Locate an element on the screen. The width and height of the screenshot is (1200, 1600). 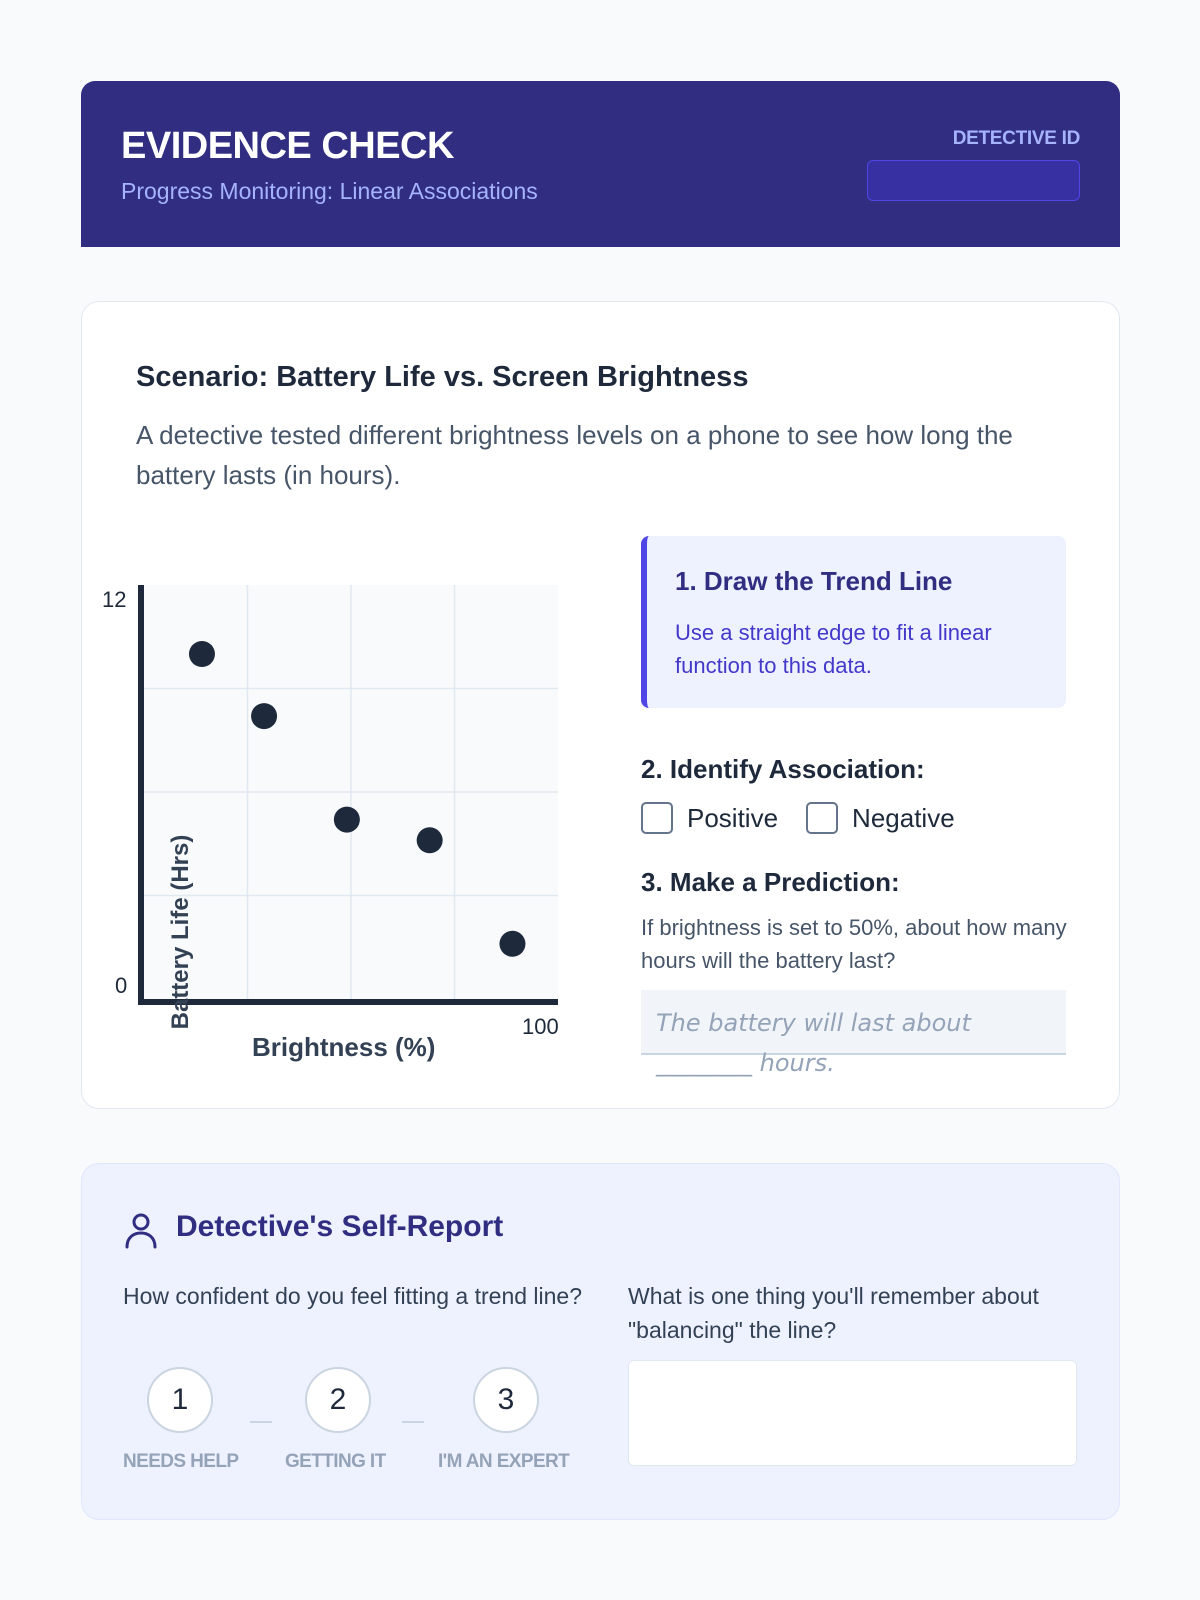
scatter-plot is located at coordinates (348, 795).